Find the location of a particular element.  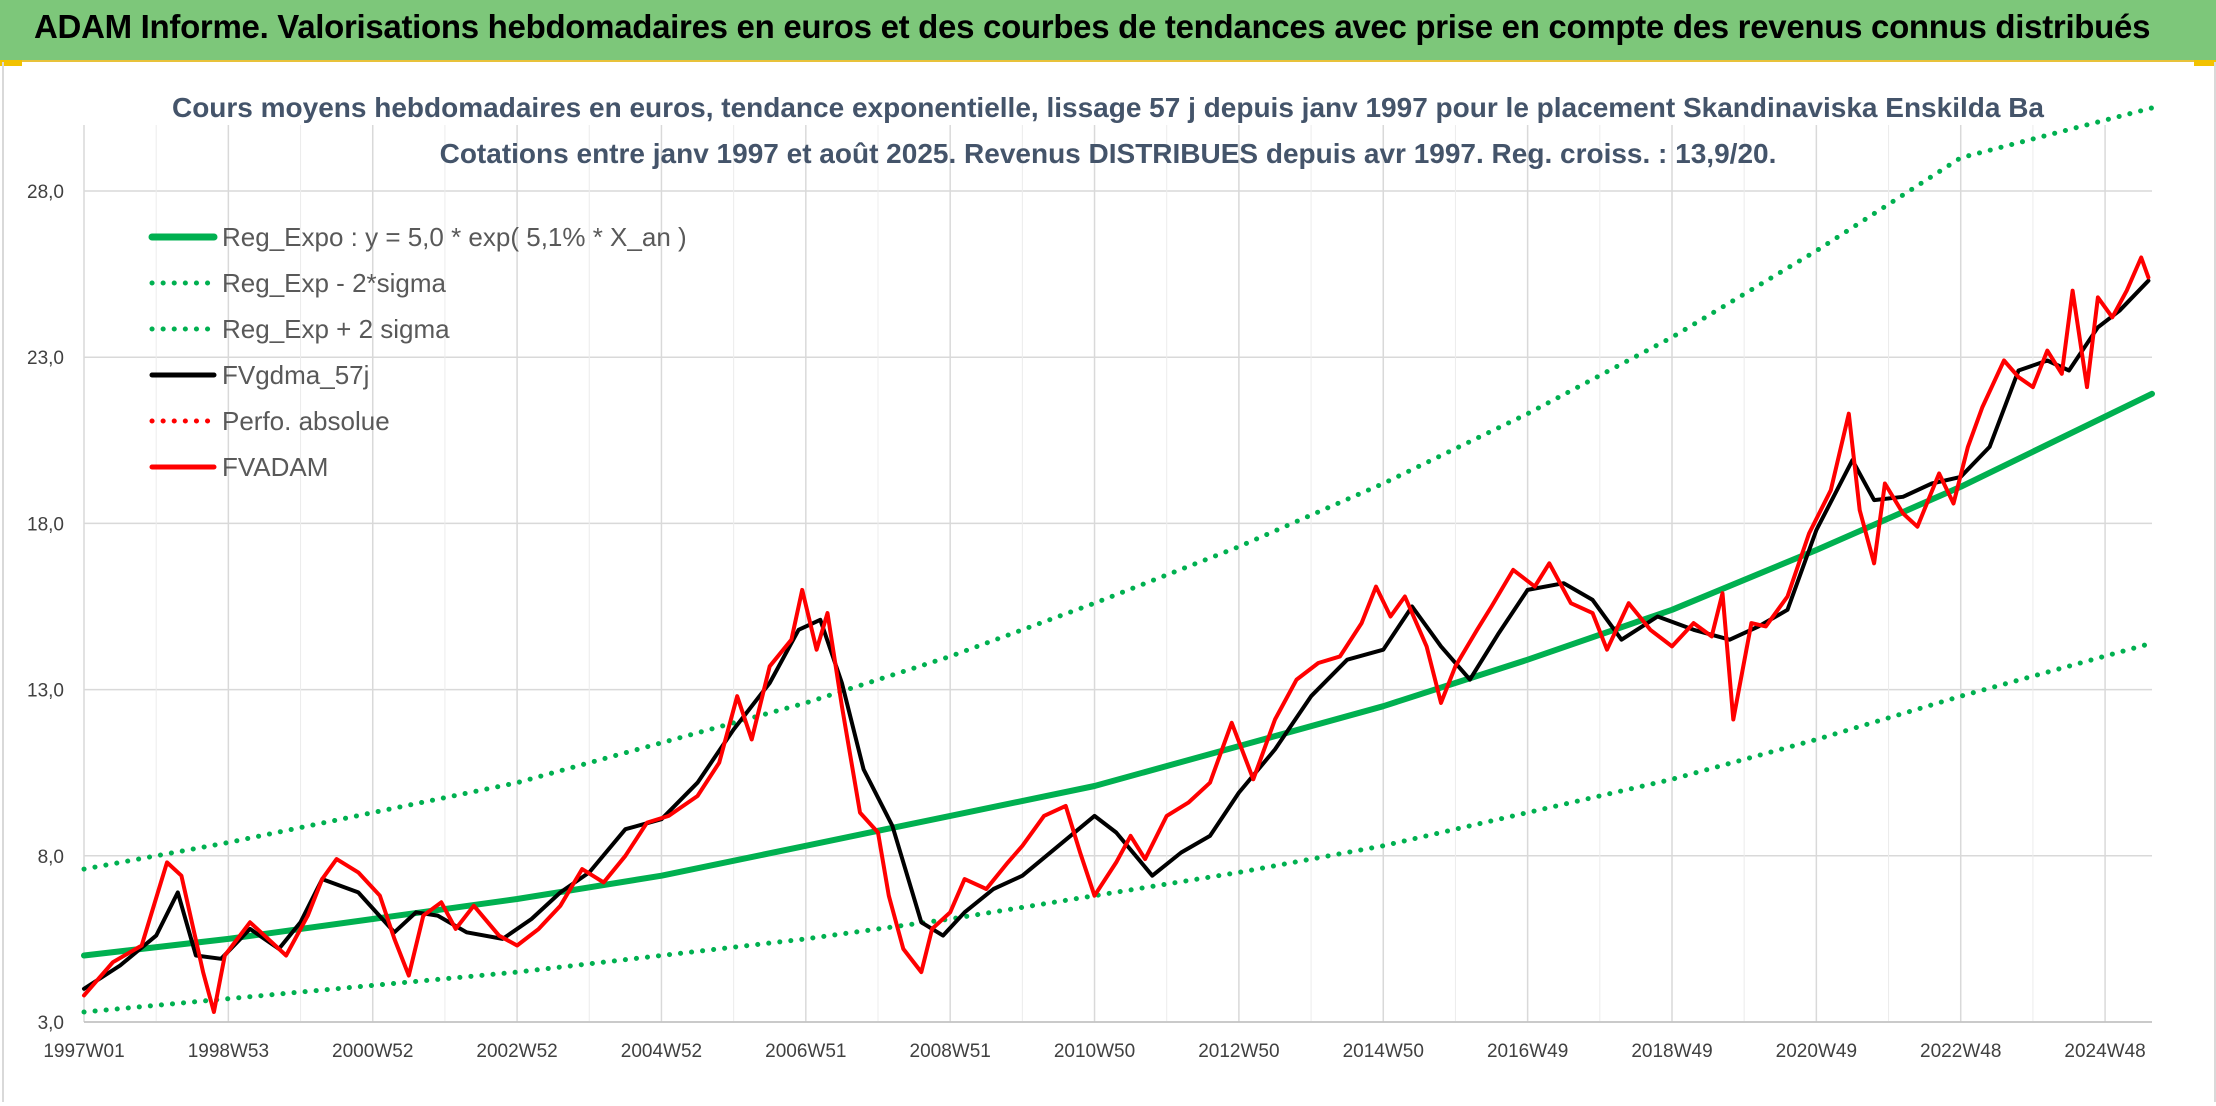

x-tick-label: 2008W51 is located at coordinates (950, 1051).